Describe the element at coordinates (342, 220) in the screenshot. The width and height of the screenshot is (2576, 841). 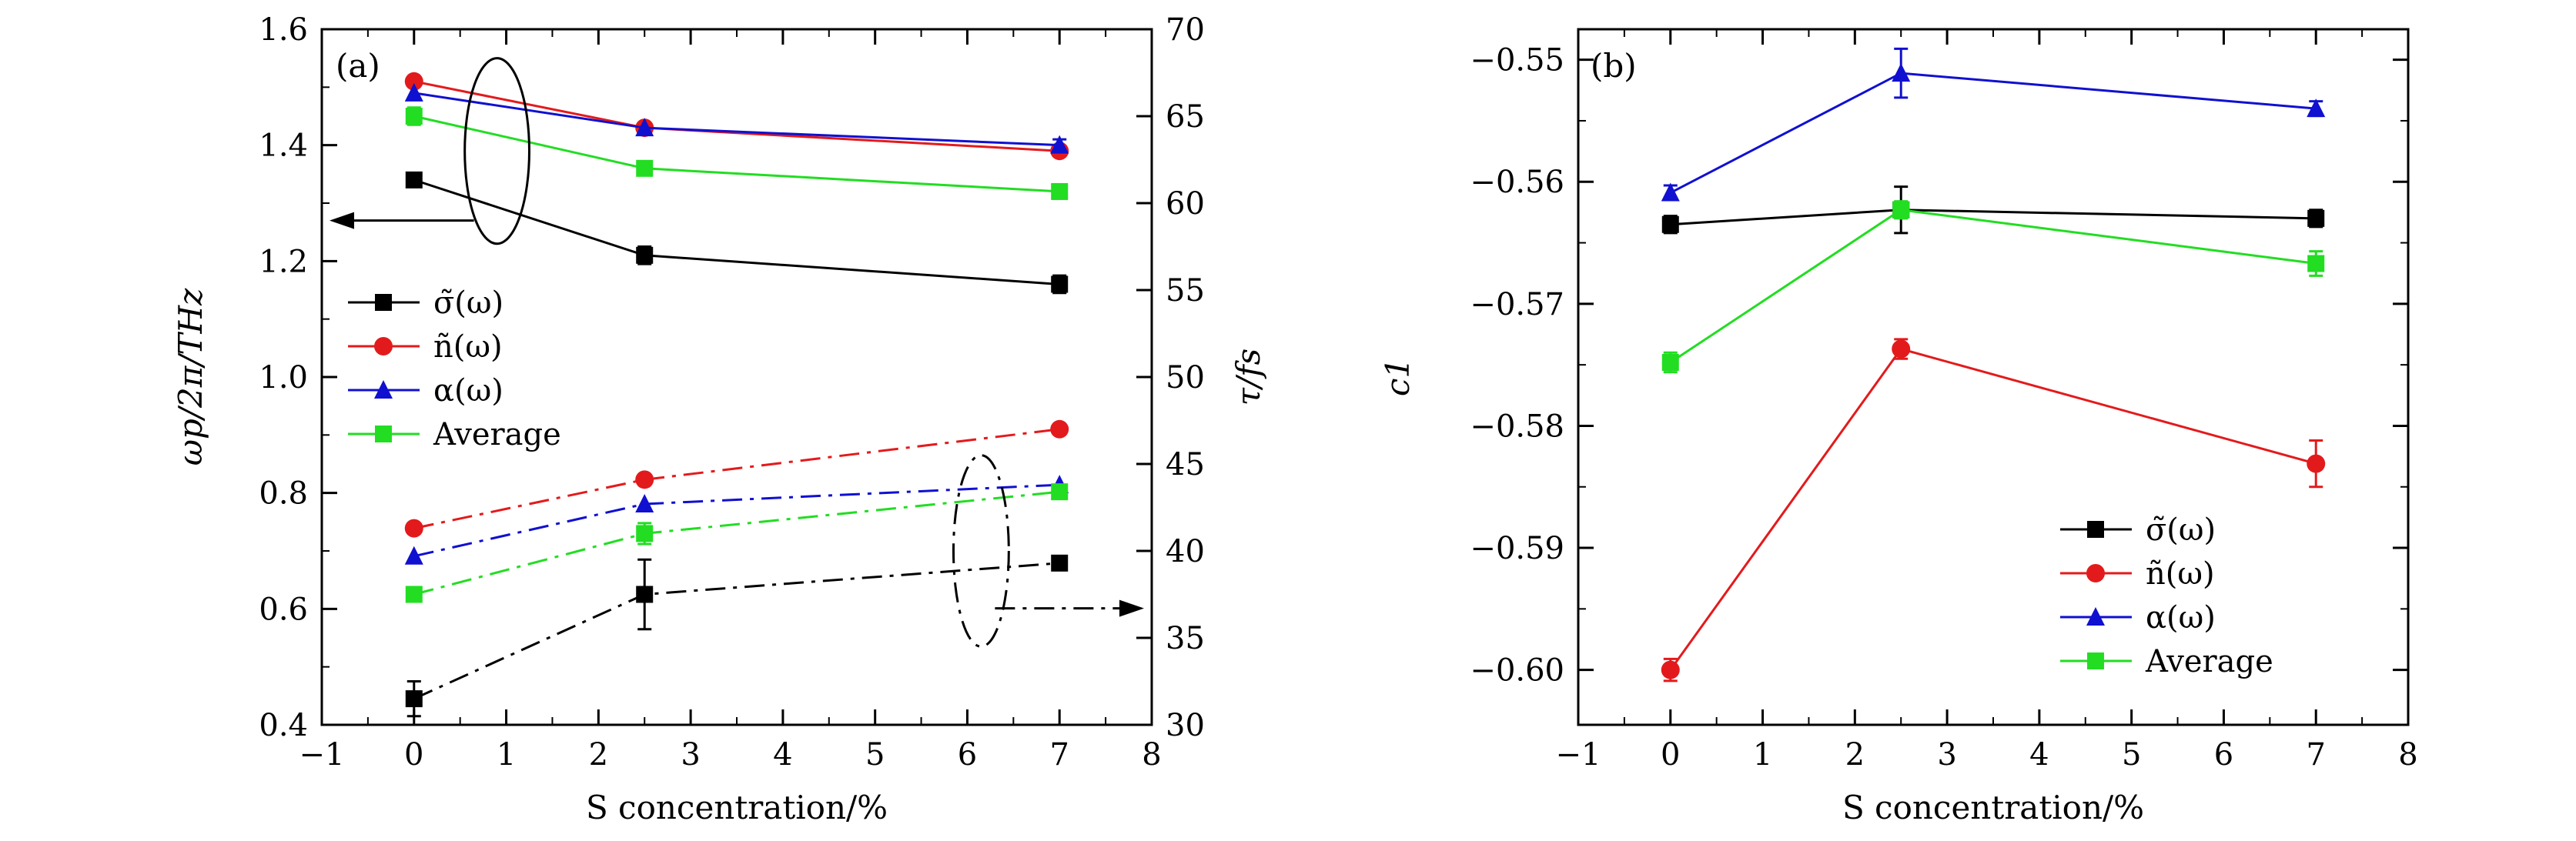
I see `panel-a-arrowhead-left` at that location.